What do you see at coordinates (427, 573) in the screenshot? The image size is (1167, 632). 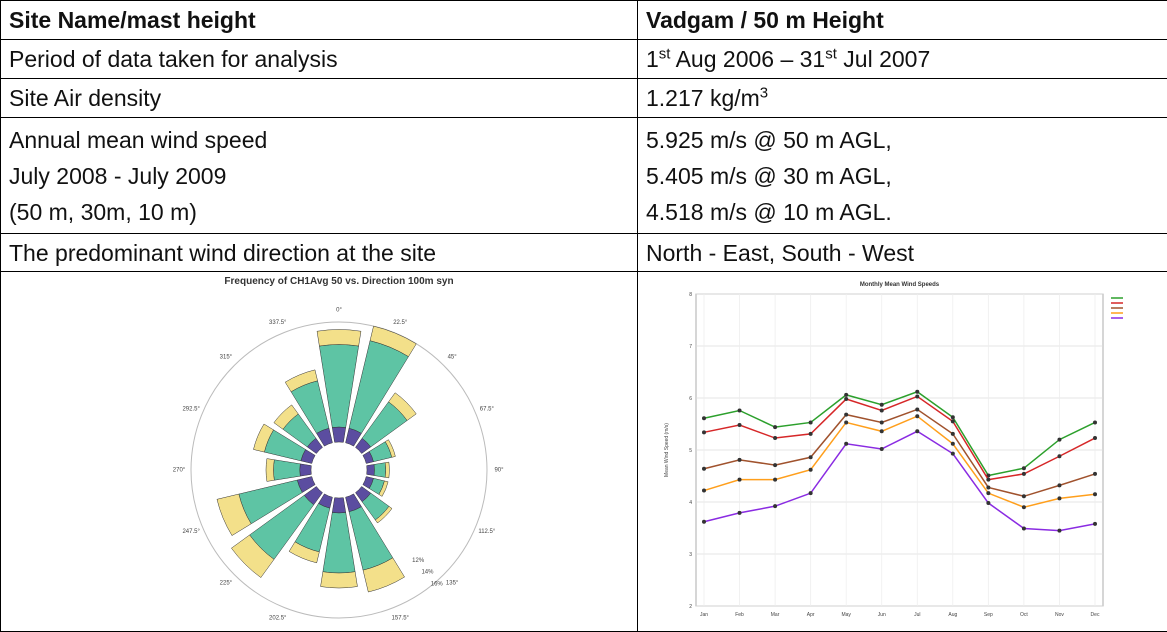 I see `r-tick-label: 14%` at bounding box center [427, 573].